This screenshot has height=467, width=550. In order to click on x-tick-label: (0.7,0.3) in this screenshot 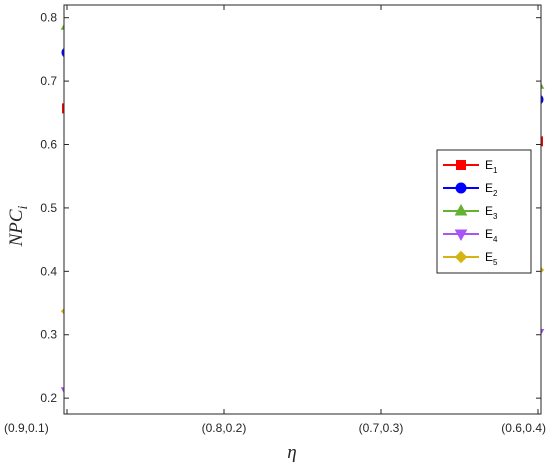, I will do `click(381, 428)`.